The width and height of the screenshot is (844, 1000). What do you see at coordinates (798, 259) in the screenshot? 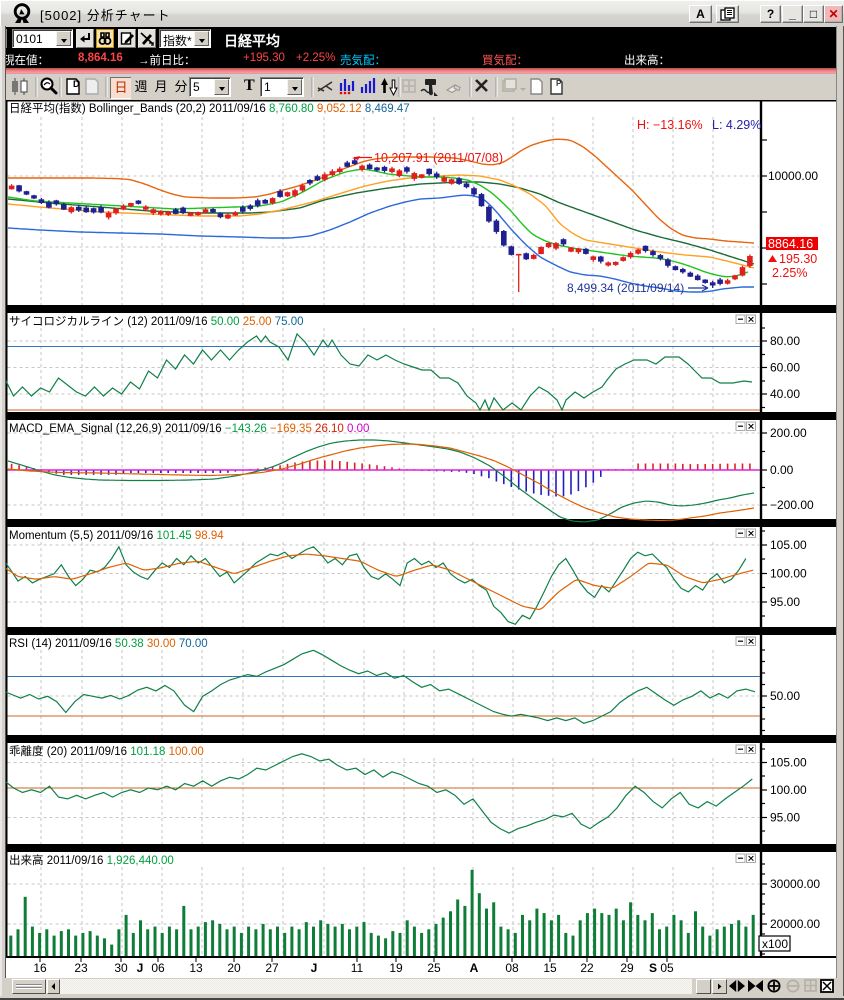
I see `svg-text: 195.30` at bounding box center [798, 259].